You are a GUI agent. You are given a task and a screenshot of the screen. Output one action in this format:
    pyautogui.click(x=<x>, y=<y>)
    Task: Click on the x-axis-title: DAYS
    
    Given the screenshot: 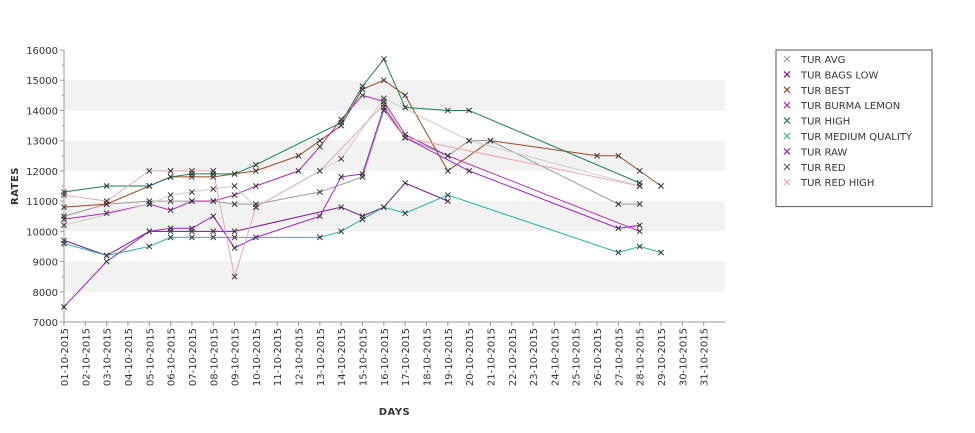 What is the action you would take?
    pyautogui.click(x=395, y=412)
    